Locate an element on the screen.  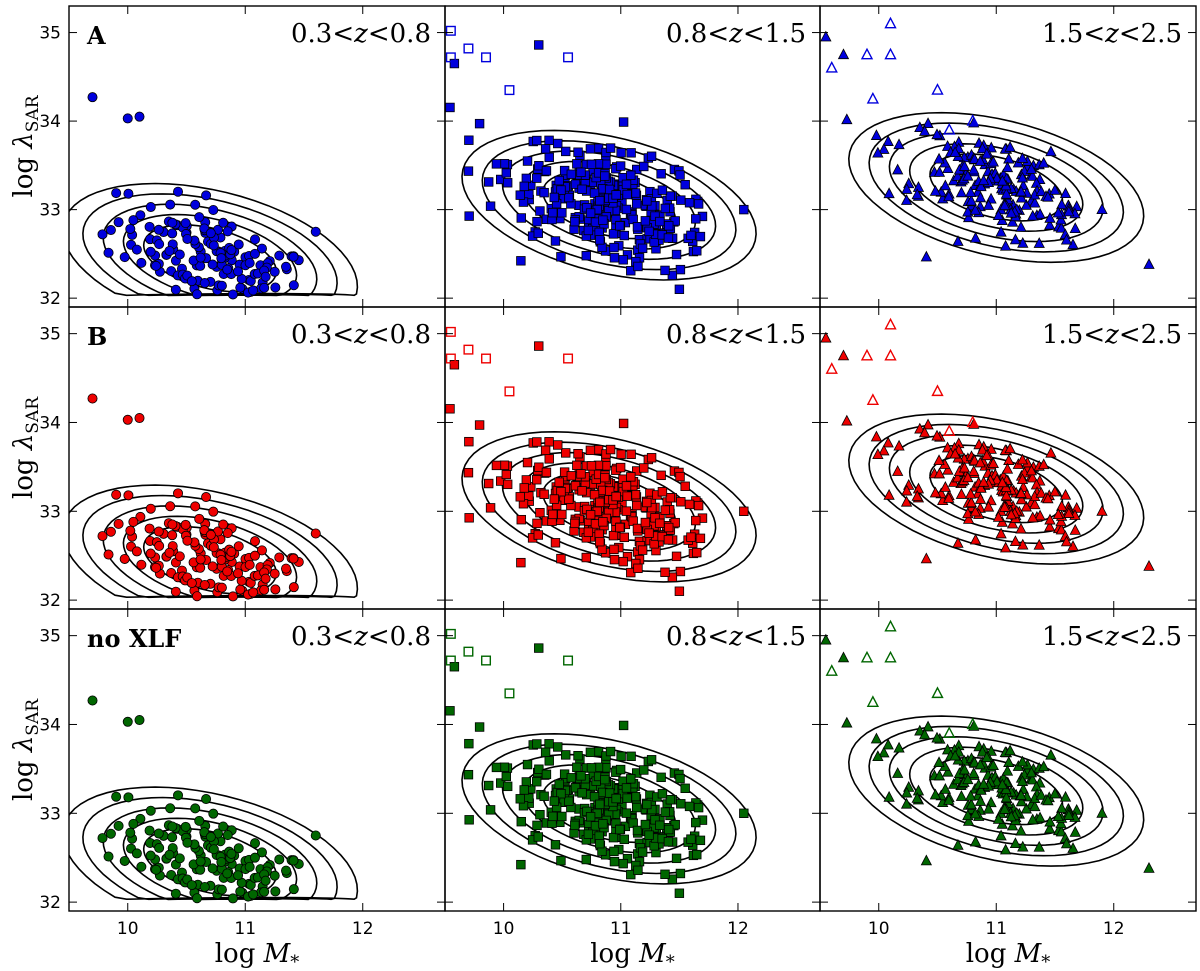
y-tick-label: 33 is located at coordinates (50, 512).